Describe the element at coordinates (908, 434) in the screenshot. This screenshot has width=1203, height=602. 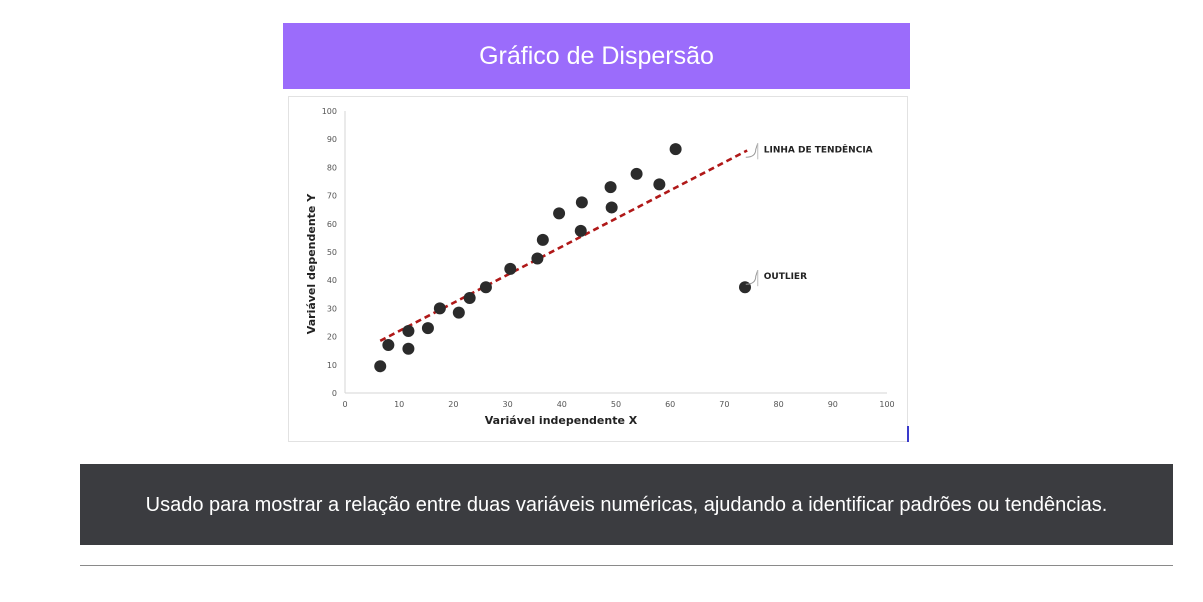
I see `text-cursor-marker` at that location.